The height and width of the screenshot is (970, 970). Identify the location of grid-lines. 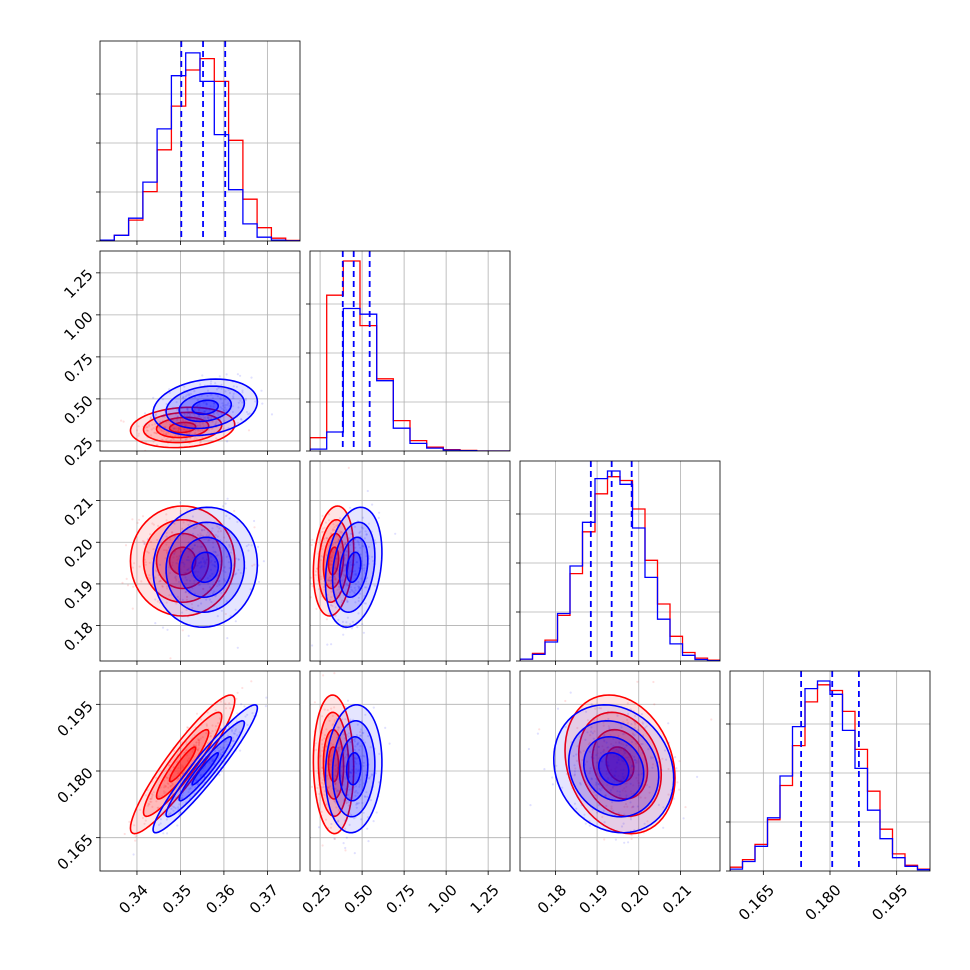
(410, 351).